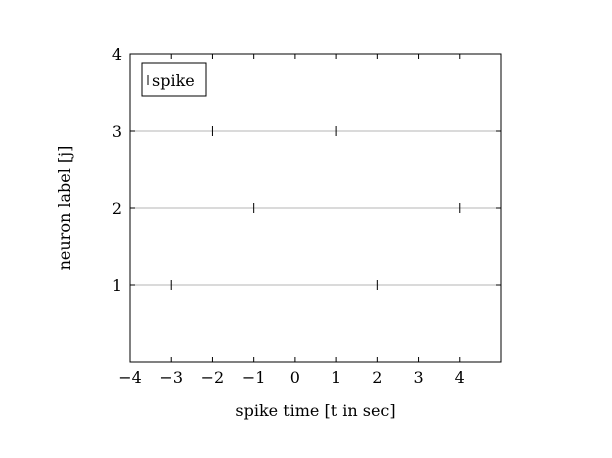 The width and height of the screenshot is (612, 458). What do you see at coordinates (418, 377) in the screenshot?
I see `x-tick-label-7: 3` at bounding box center [418, 377].